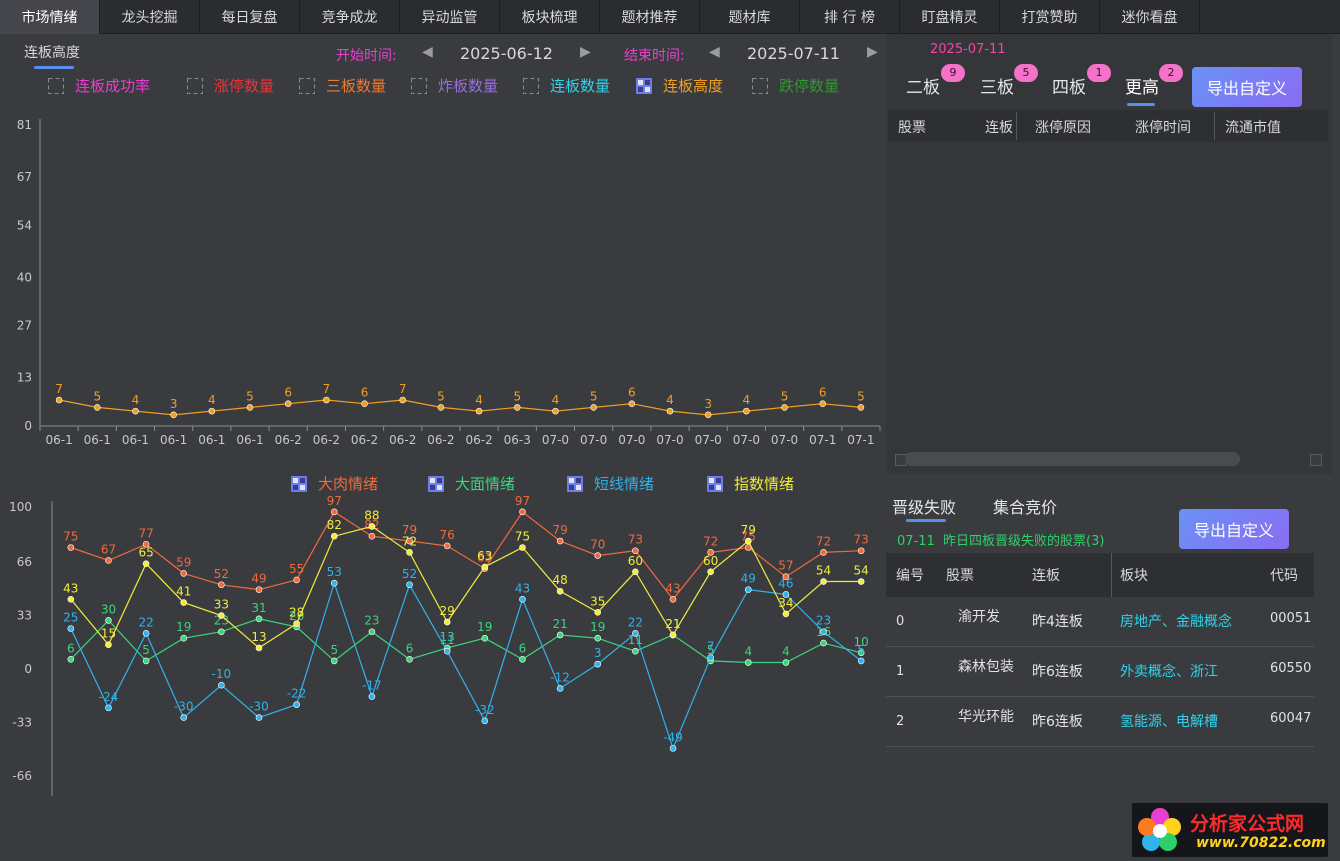  Describe the element at coordinates (150, 17) in the screenshot. I see `nav-tab-1: 龙头挖掘` at that location.